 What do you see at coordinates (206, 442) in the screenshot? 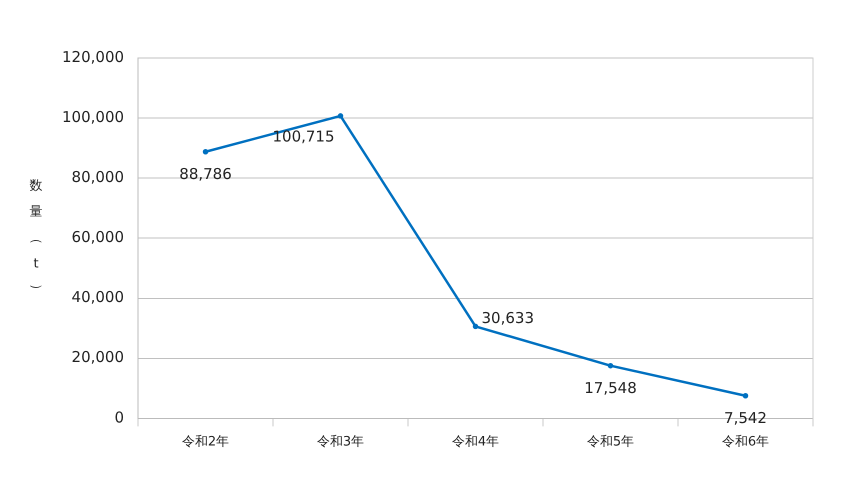
I see `x-tick-label: 令和2年` at bounding box center [206, 442].